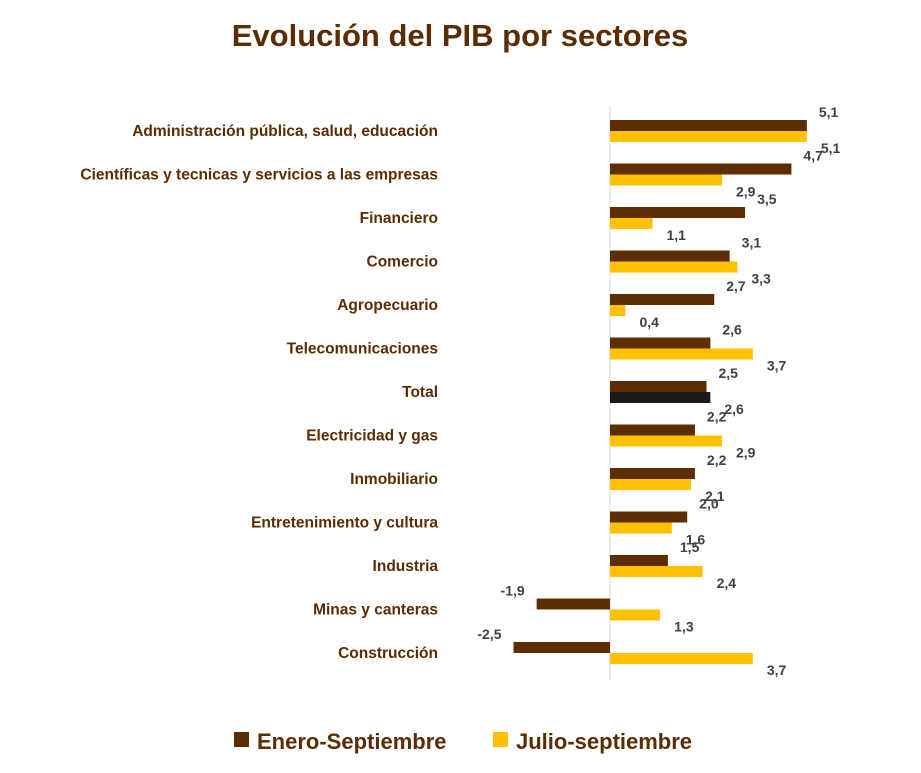 This screenshot has width=921, height=773. What do you see at coordinates (513, 591) in the screenshot?
I see `data-label: -1,9` at bounding box center [513, 591].